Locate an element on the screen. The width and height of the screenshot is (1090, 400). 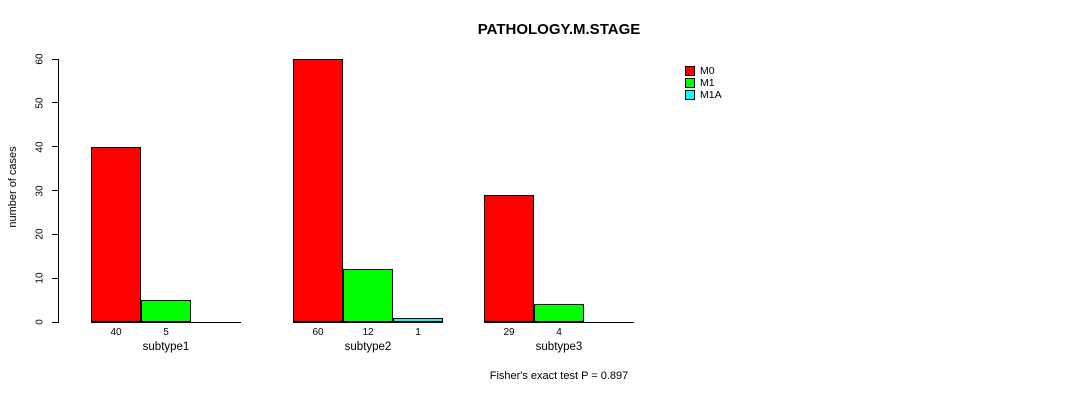
y-axis-tick-label: 50 is located at coordinates (40, 103).